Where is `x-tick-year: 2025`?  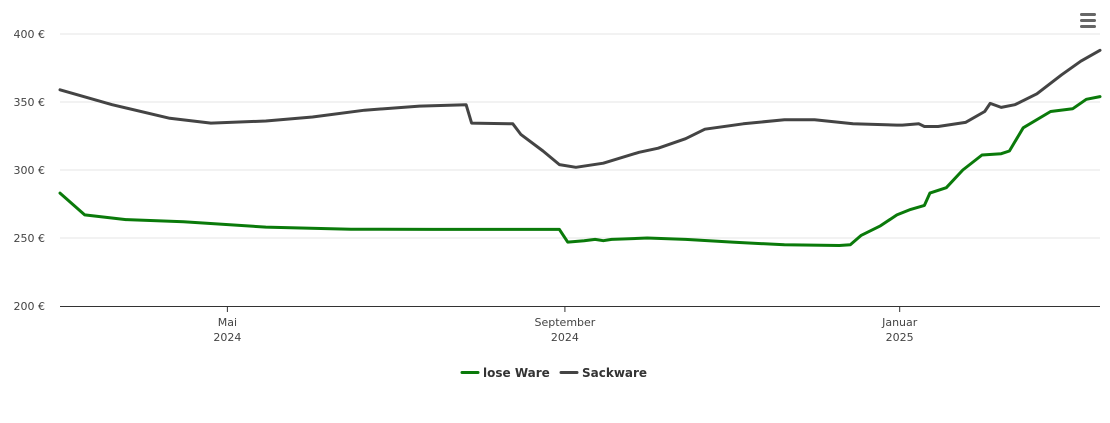 x-tick-year: 2025 is located at coordinates (900, 337).